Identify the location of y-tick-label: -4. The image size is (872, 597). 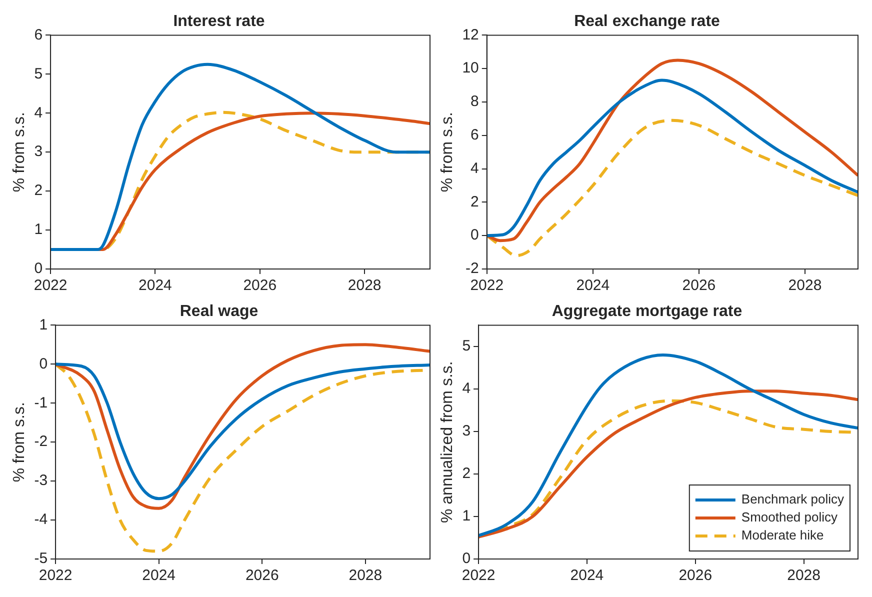
(41, 519).